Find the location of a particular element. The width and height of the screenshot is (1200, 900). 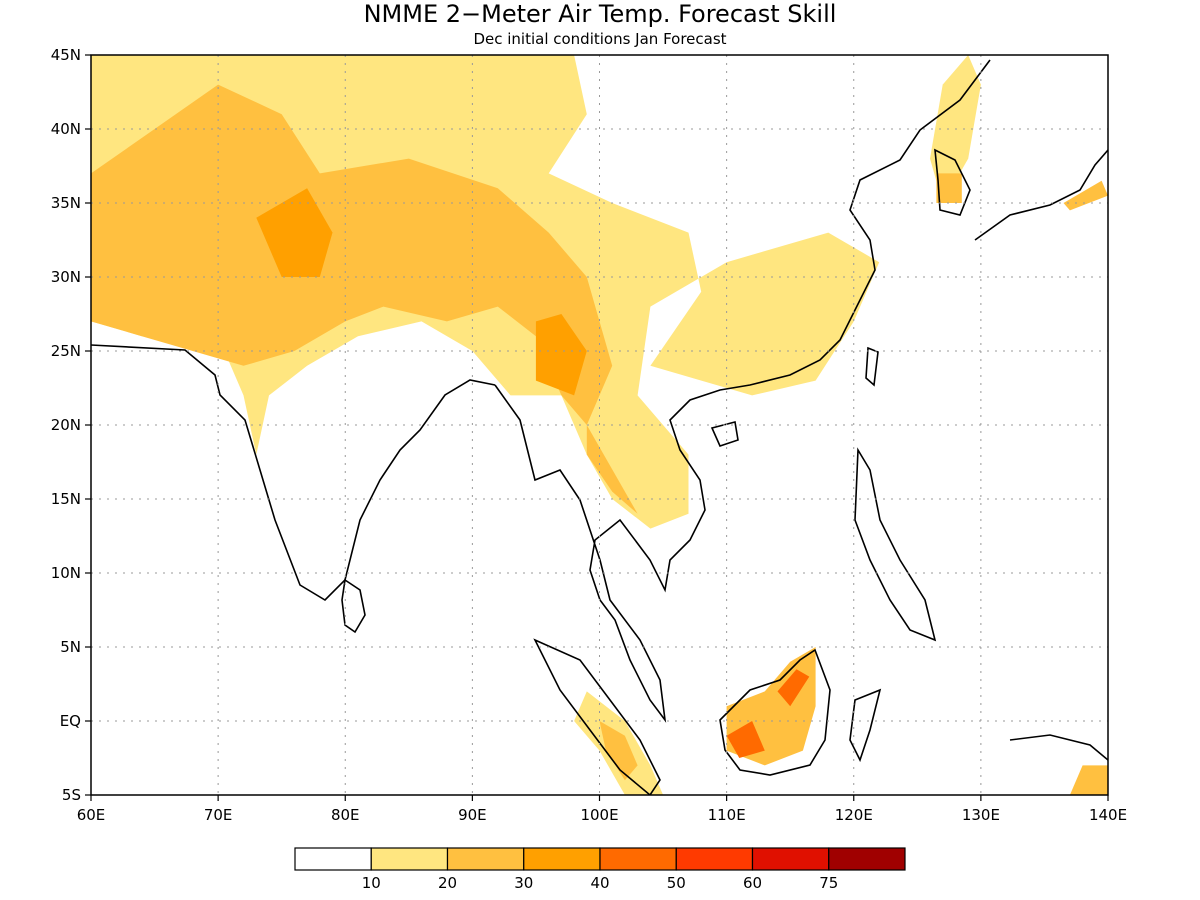

map-subtitle: Dec initial conditions Jan Forecast is located at coordinates (599, 39).